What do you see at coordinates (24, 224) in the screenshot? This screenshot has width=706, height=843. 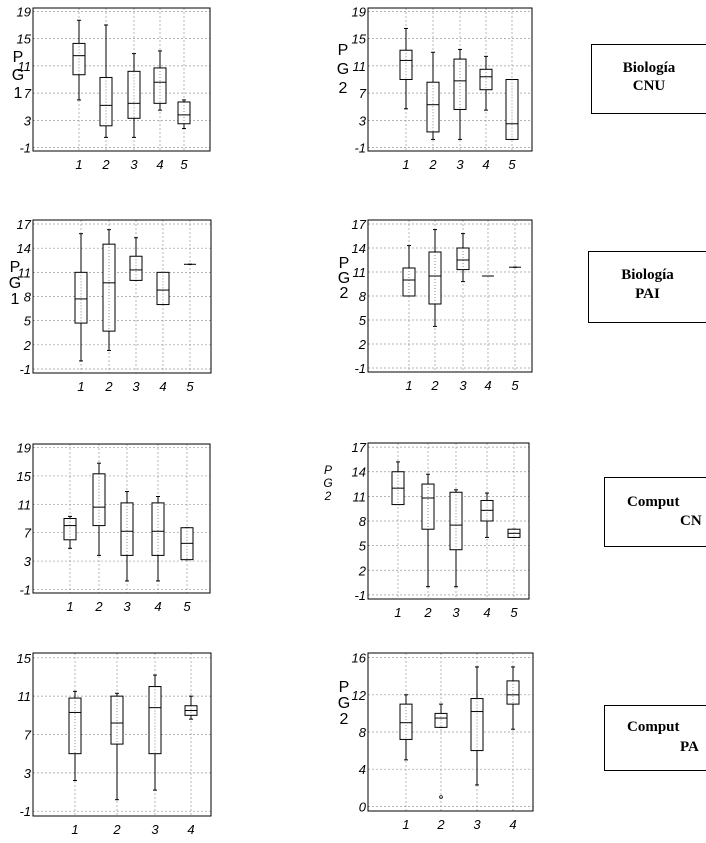 I see `y-tick-label: 17` at bounding box center [24, 224].